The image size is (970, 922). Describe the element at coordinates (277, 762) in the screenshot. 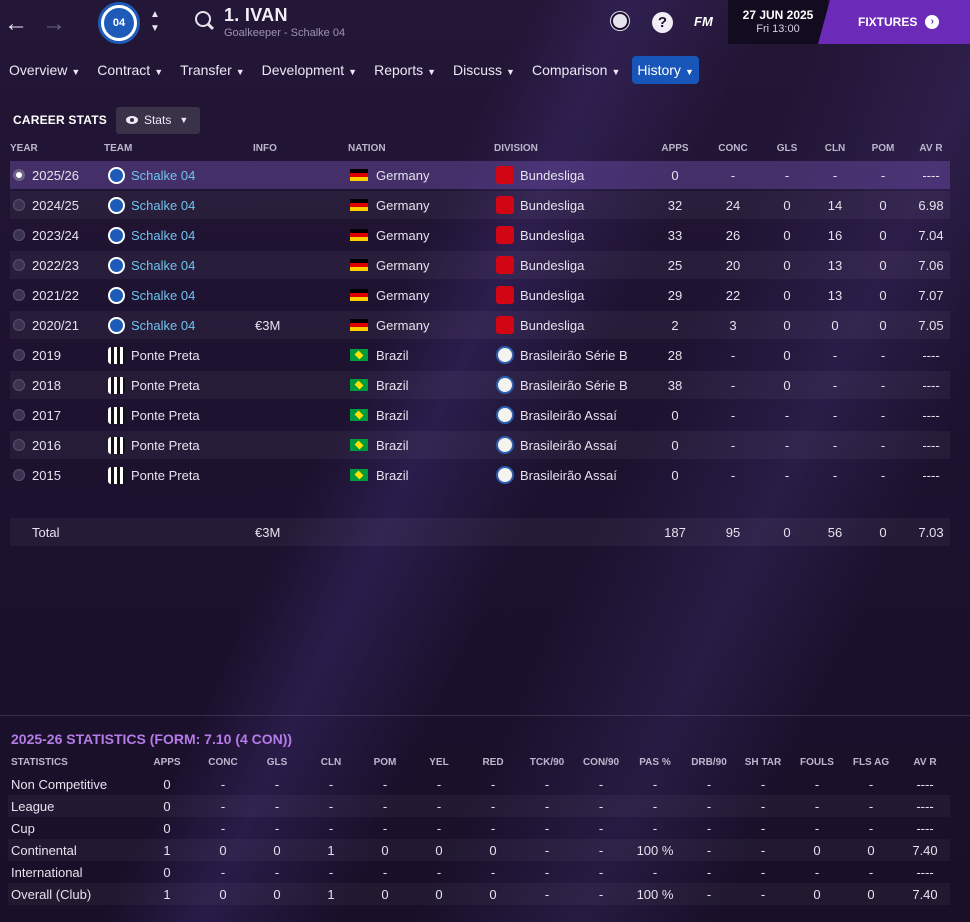

I see `season-col-header: GLS` at that location.